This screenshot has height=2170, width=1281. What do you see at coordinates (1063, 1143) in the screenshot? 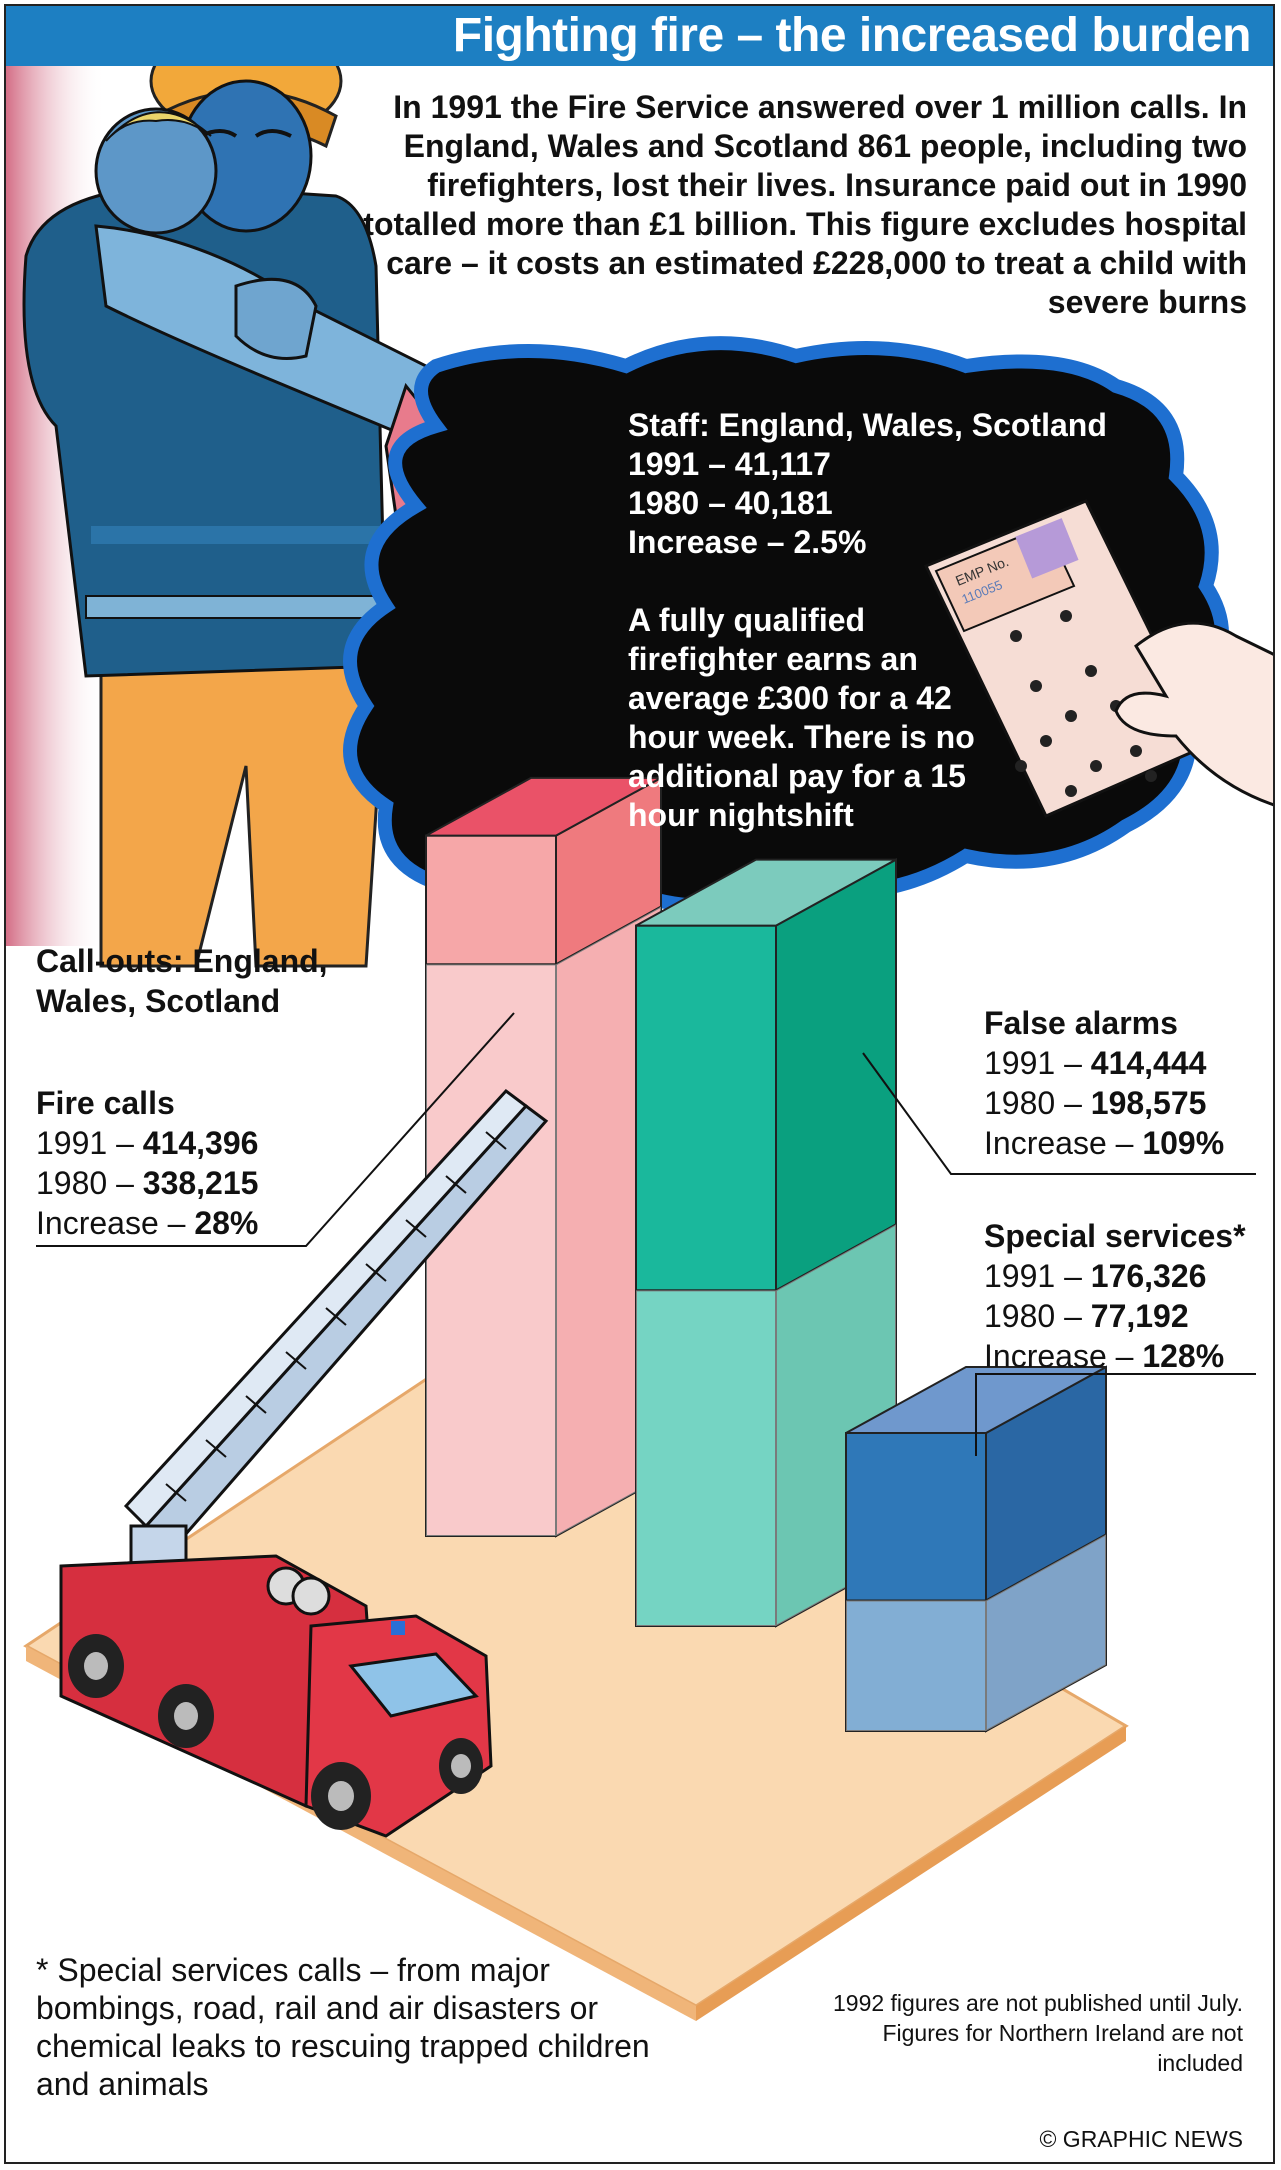
I see `false-increase-label: Increase –` at bounding box center [1063, 1143].